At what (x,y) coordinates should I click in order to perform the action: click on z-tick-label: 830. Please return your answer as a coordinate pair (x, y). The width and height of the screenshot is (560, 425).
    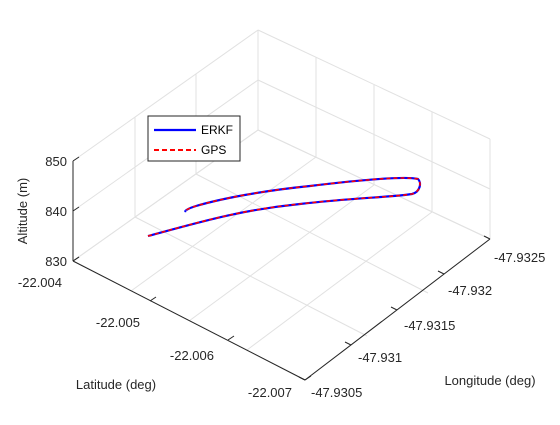
    Looking at the image, I should click on (56, 261).